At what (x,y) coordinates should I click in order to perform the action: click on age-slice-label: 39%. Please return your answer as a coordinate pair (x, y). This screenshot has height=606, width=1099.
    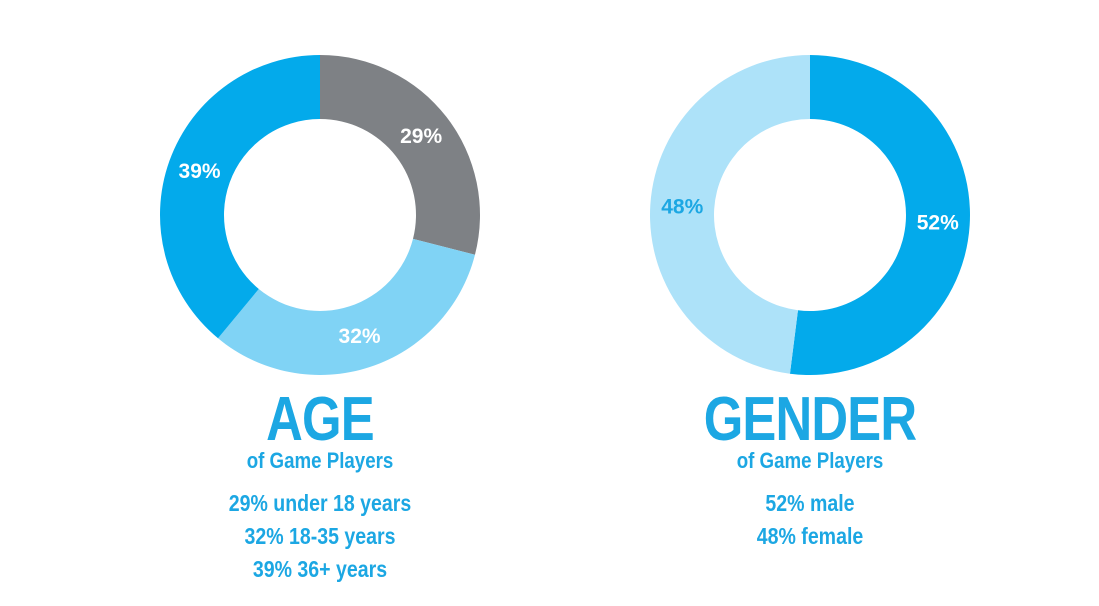
    Looking at the image, I should click on (200, 171).